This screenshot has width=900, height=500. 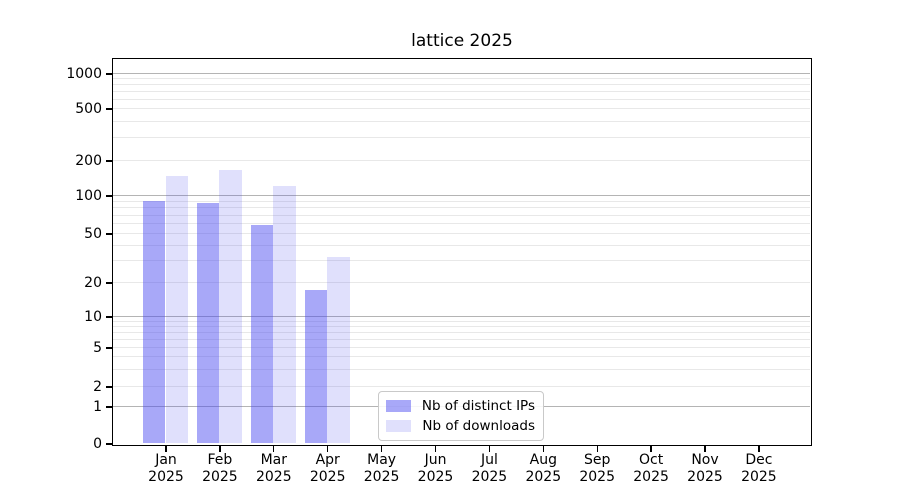 I want to click on x-tick-label-jul: Jul 2025, so click(x=489, y=468).